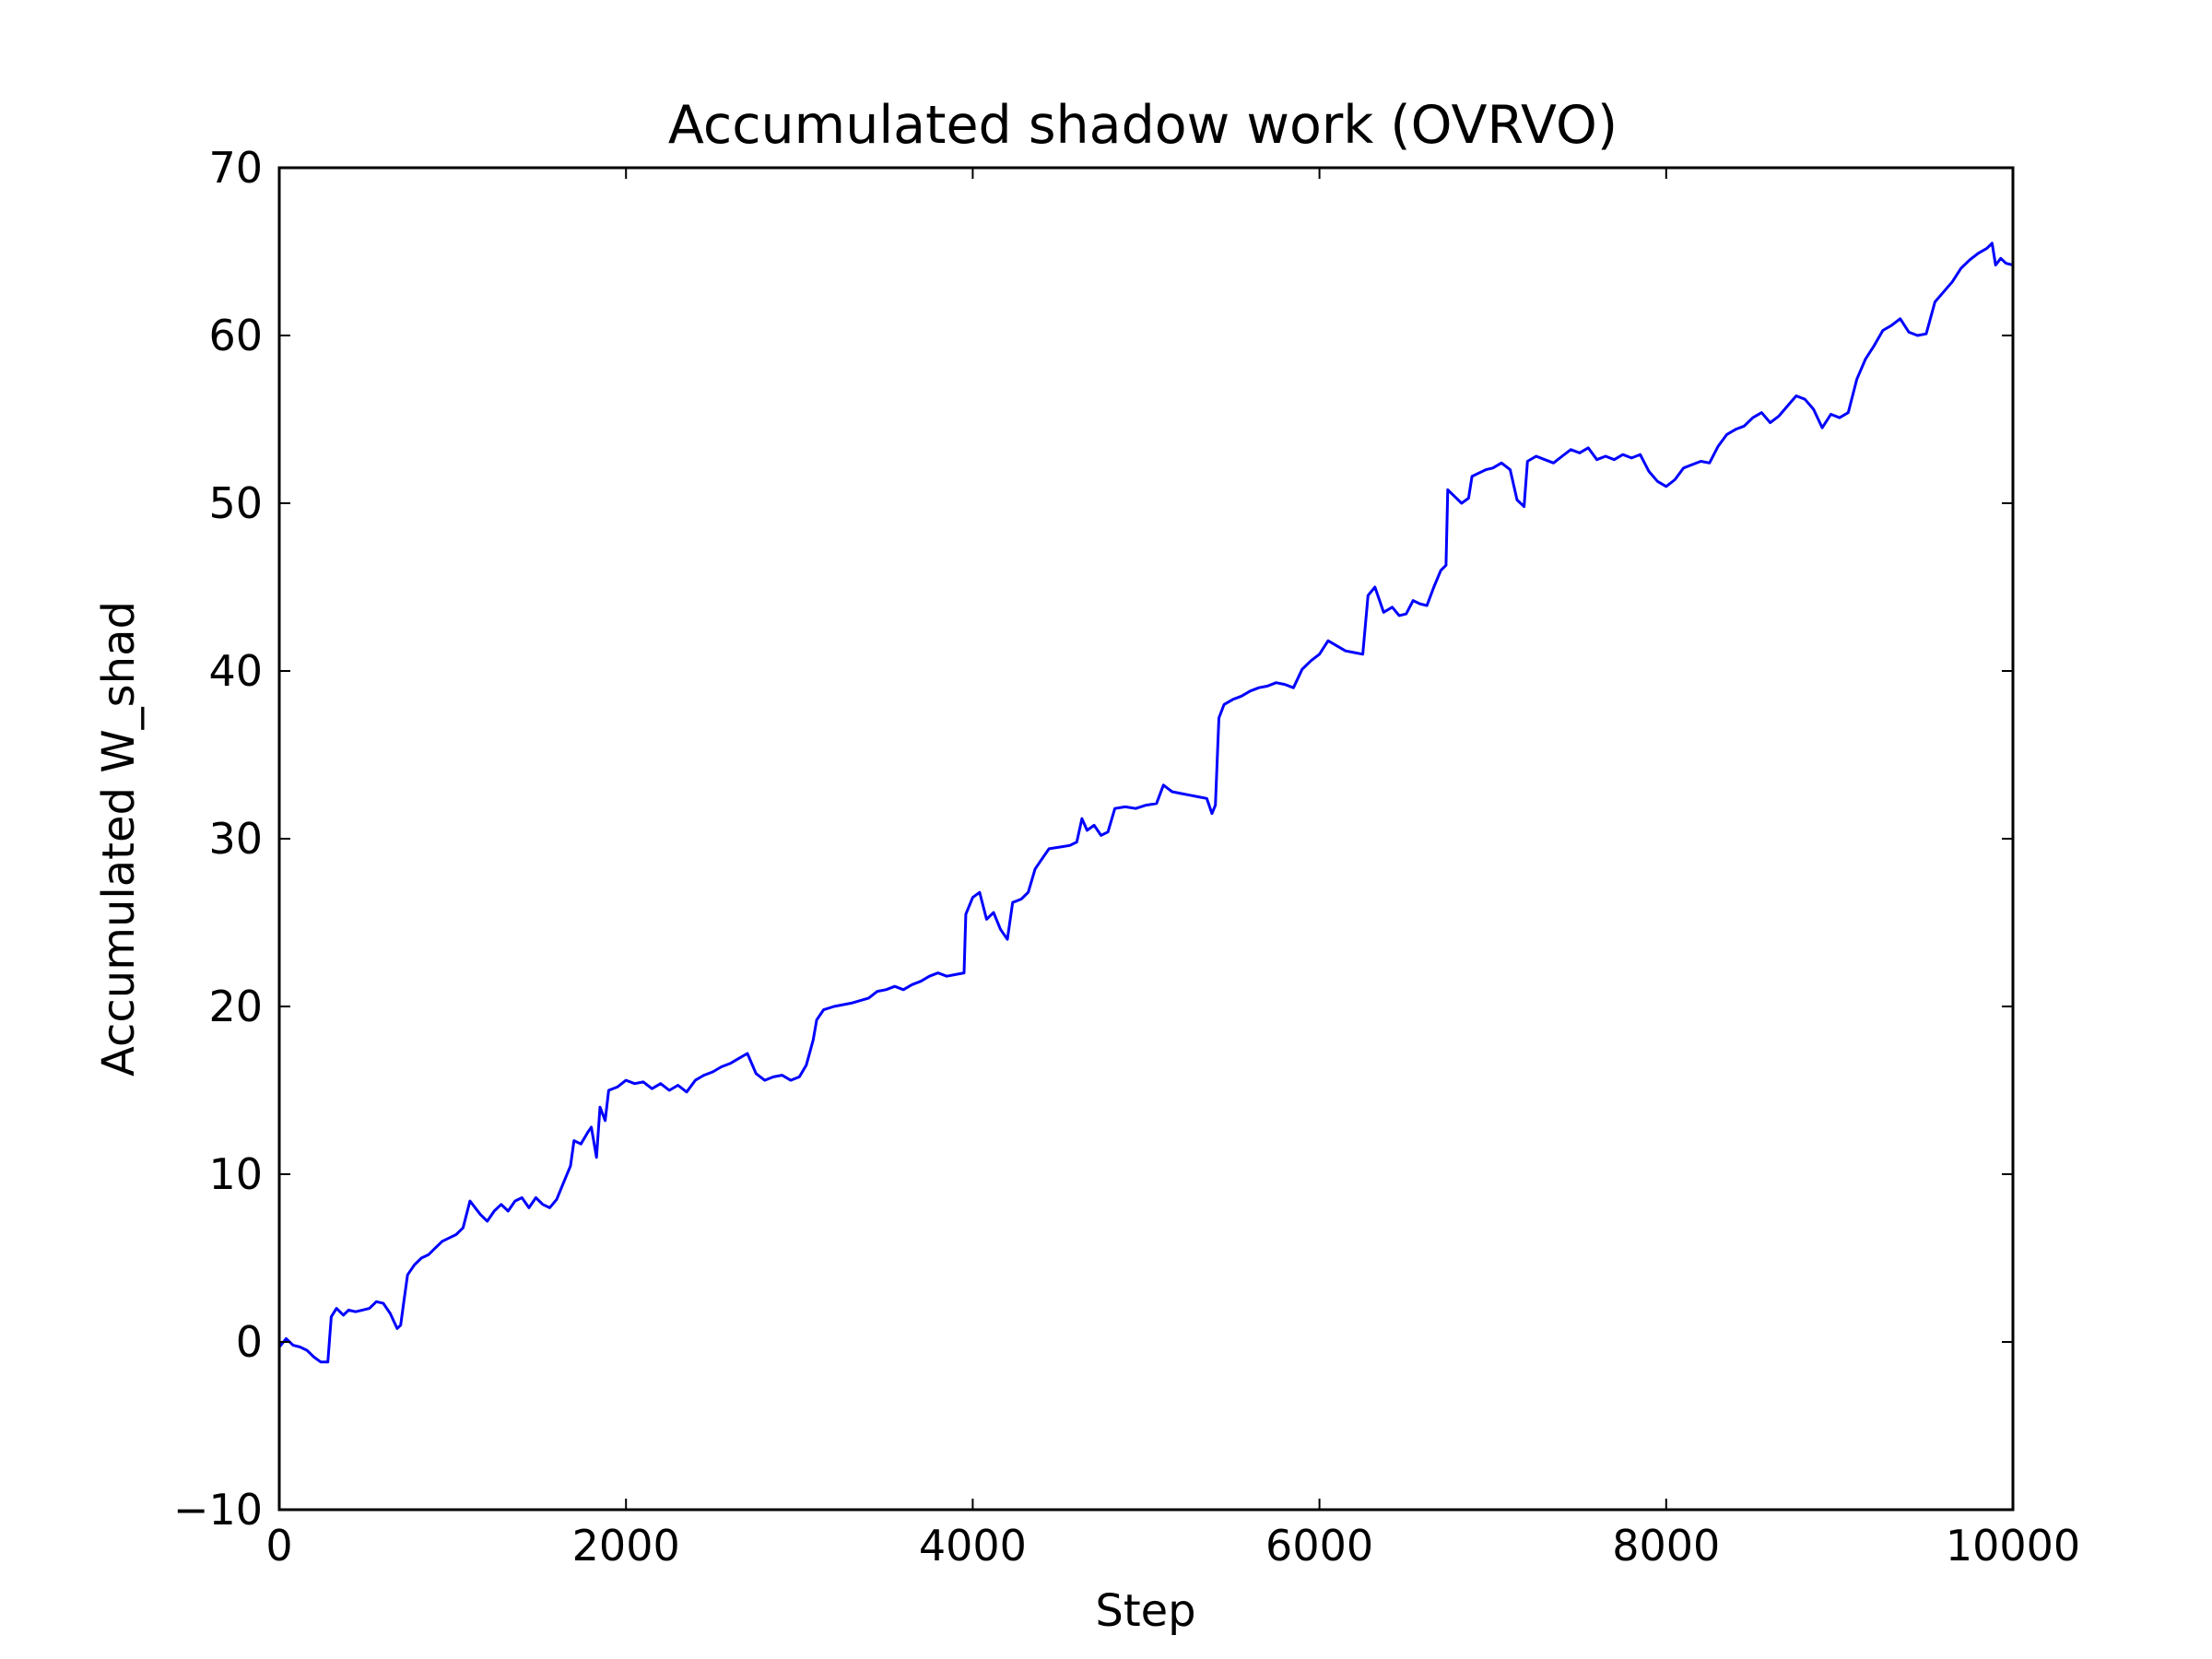 The image size is (2212, 1659). What do you see at coordinates (235, 839) in the screenshot?
I see `y-tick-label: 30` at bounding box center [235, 839].